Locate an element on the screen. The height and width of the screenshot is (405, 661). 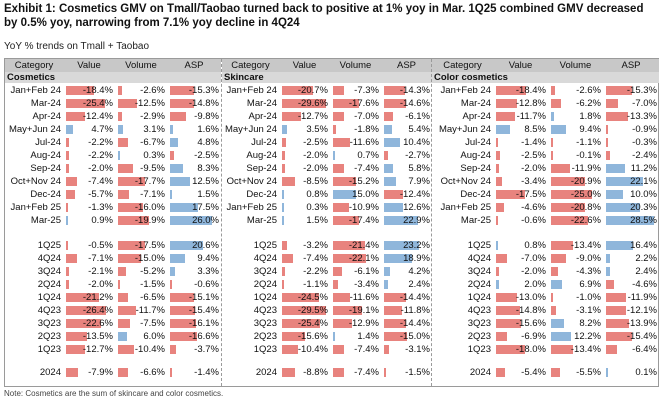
asp-cell: 1.5% is located at coordinates (194, 194).